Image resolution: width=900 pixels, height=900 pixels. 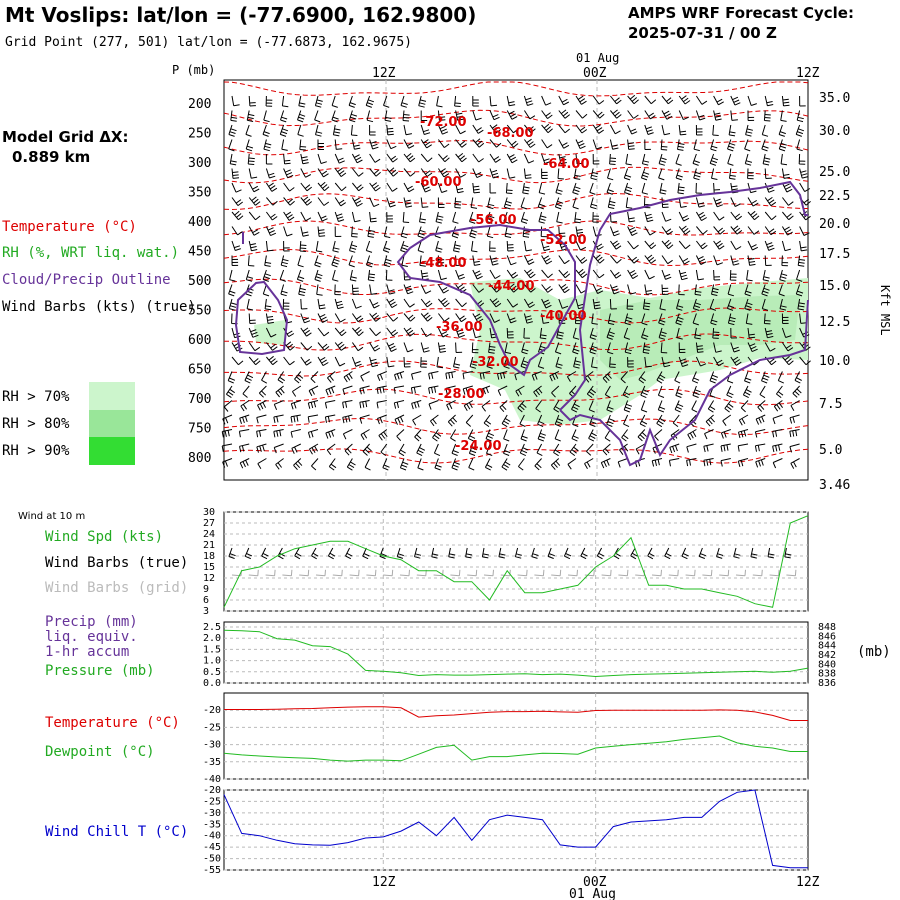 What do you see at coordinates (212, 672) in the screenshot?
I see `tick-label: 0.5` at bounding box center [212, 672].